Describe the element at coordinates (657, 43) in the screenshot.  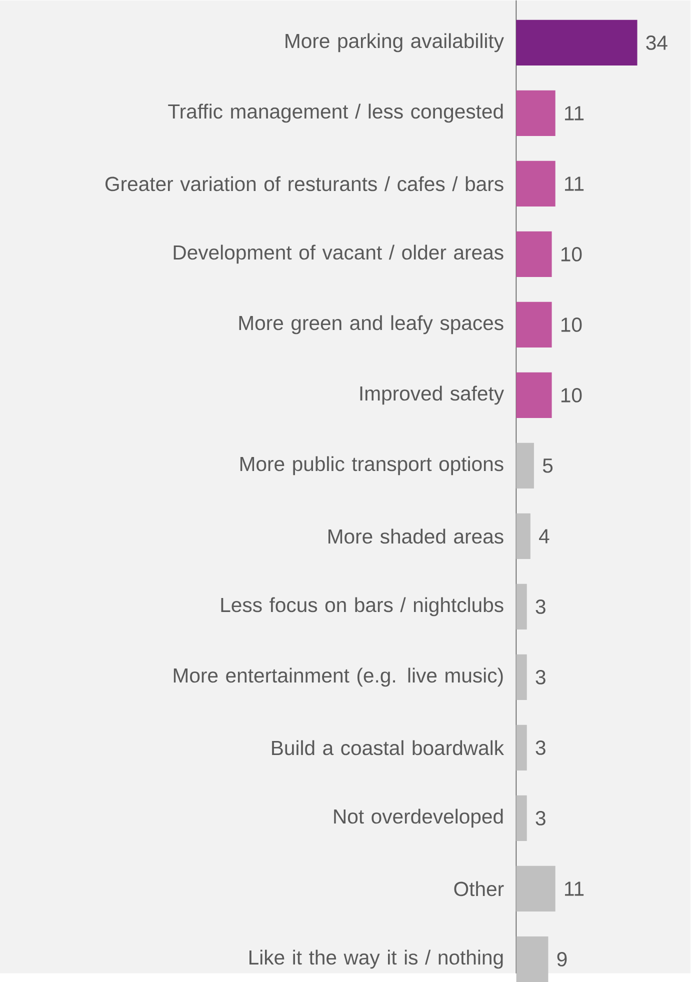
I see `data-label: 34` at that location.